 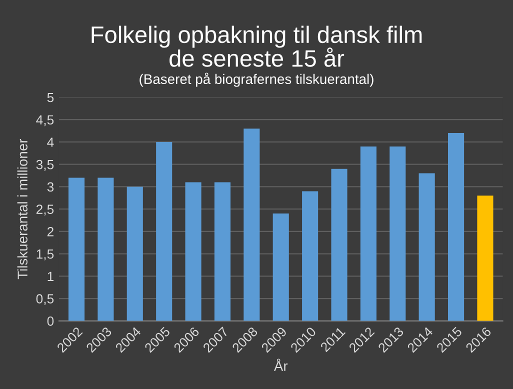 What do you see at coordinates (45, 255) in the screenshot?
I see `y-tick-label: 1,5` at bounding box center [45, 255].